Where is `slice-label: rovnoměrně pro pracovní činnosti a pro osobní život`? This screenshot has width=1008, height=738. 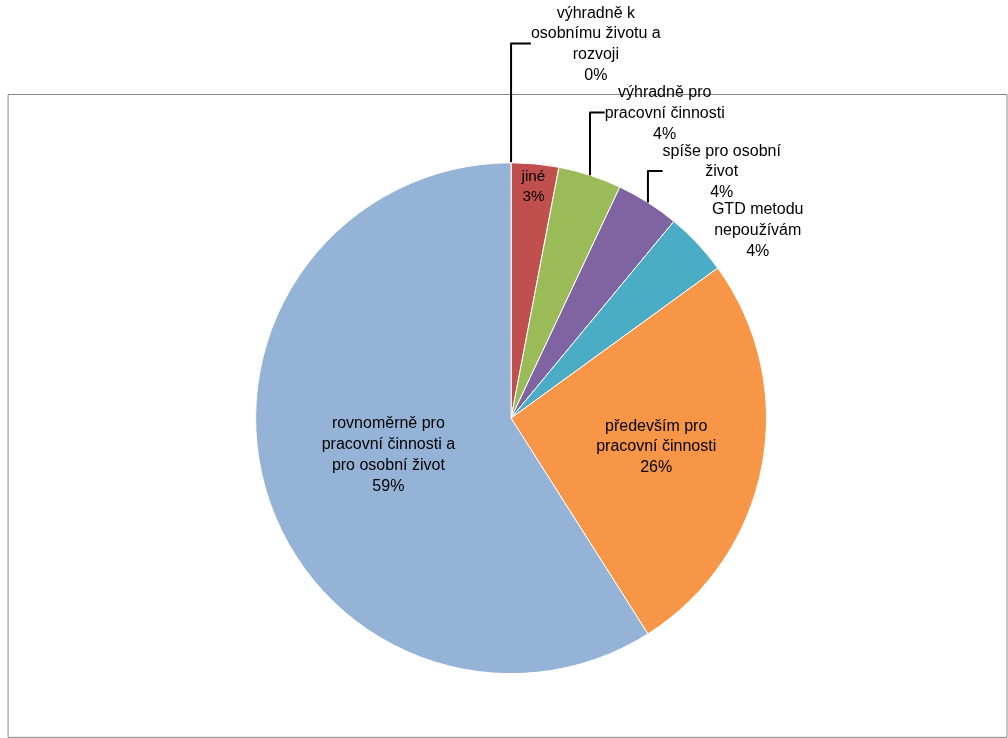 slice-label: rovnoměrně pro pracovní činnosti a pro osobní život is located at coordinates (388, 443).